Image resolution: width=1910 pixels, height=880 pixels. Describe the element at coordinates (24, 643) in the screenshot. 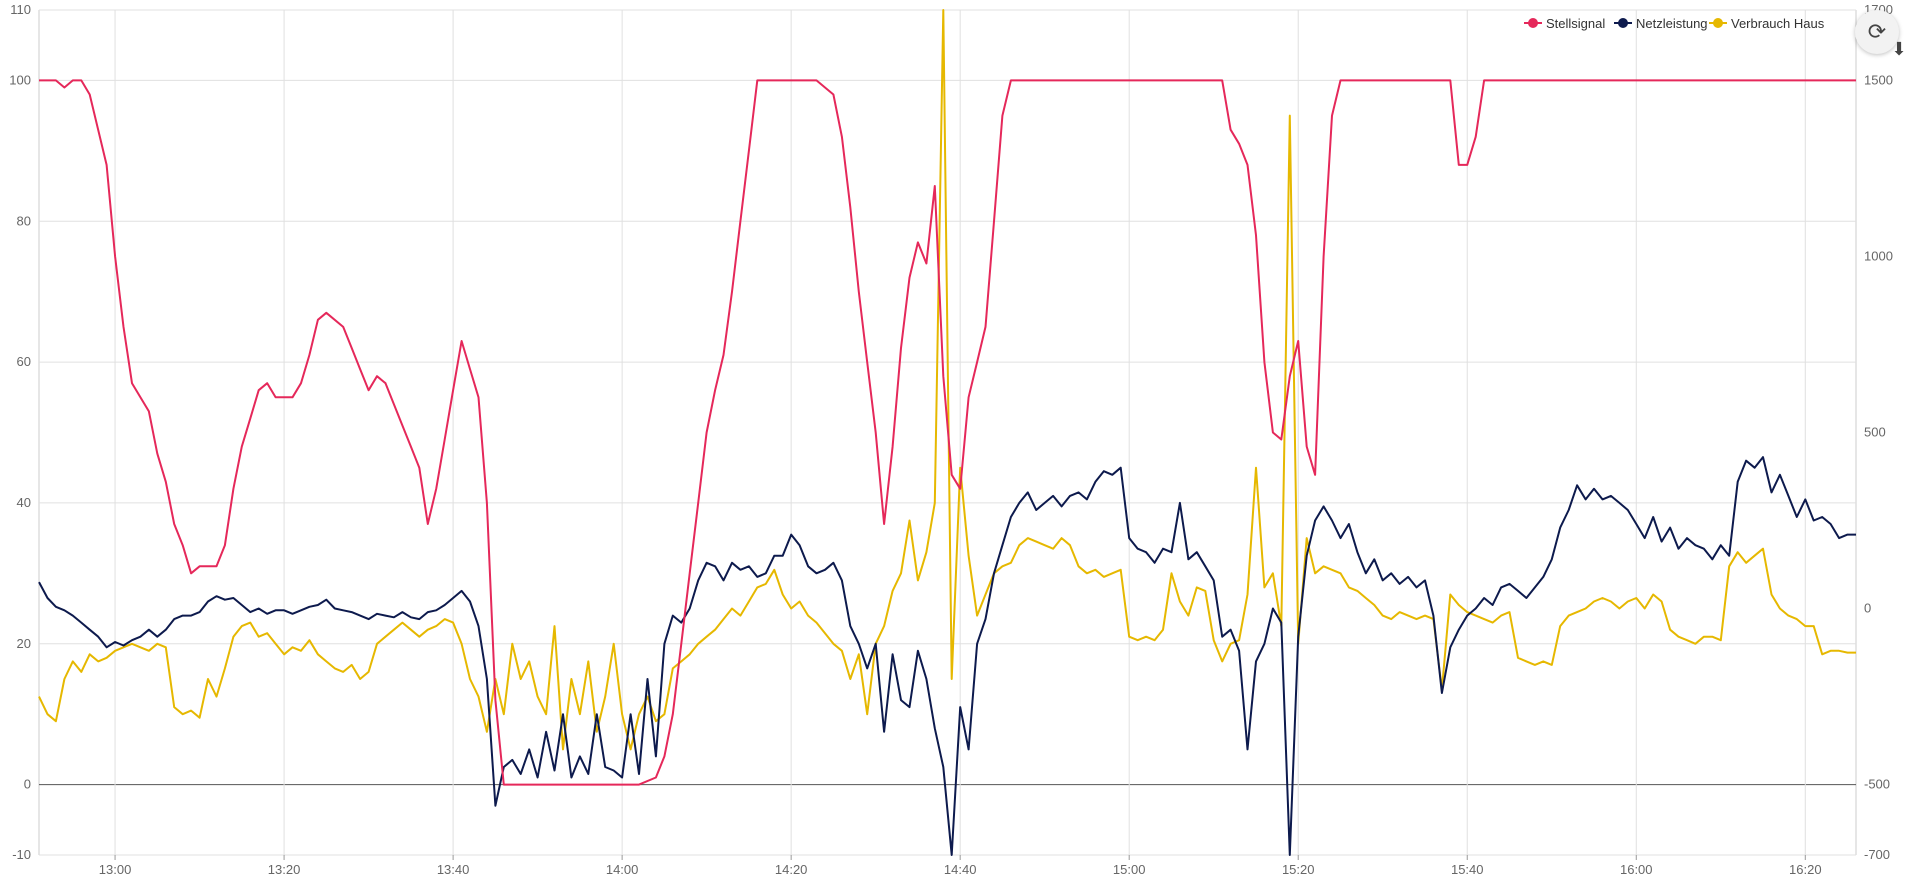

I see `y-left-tick-label: 20` at that location.